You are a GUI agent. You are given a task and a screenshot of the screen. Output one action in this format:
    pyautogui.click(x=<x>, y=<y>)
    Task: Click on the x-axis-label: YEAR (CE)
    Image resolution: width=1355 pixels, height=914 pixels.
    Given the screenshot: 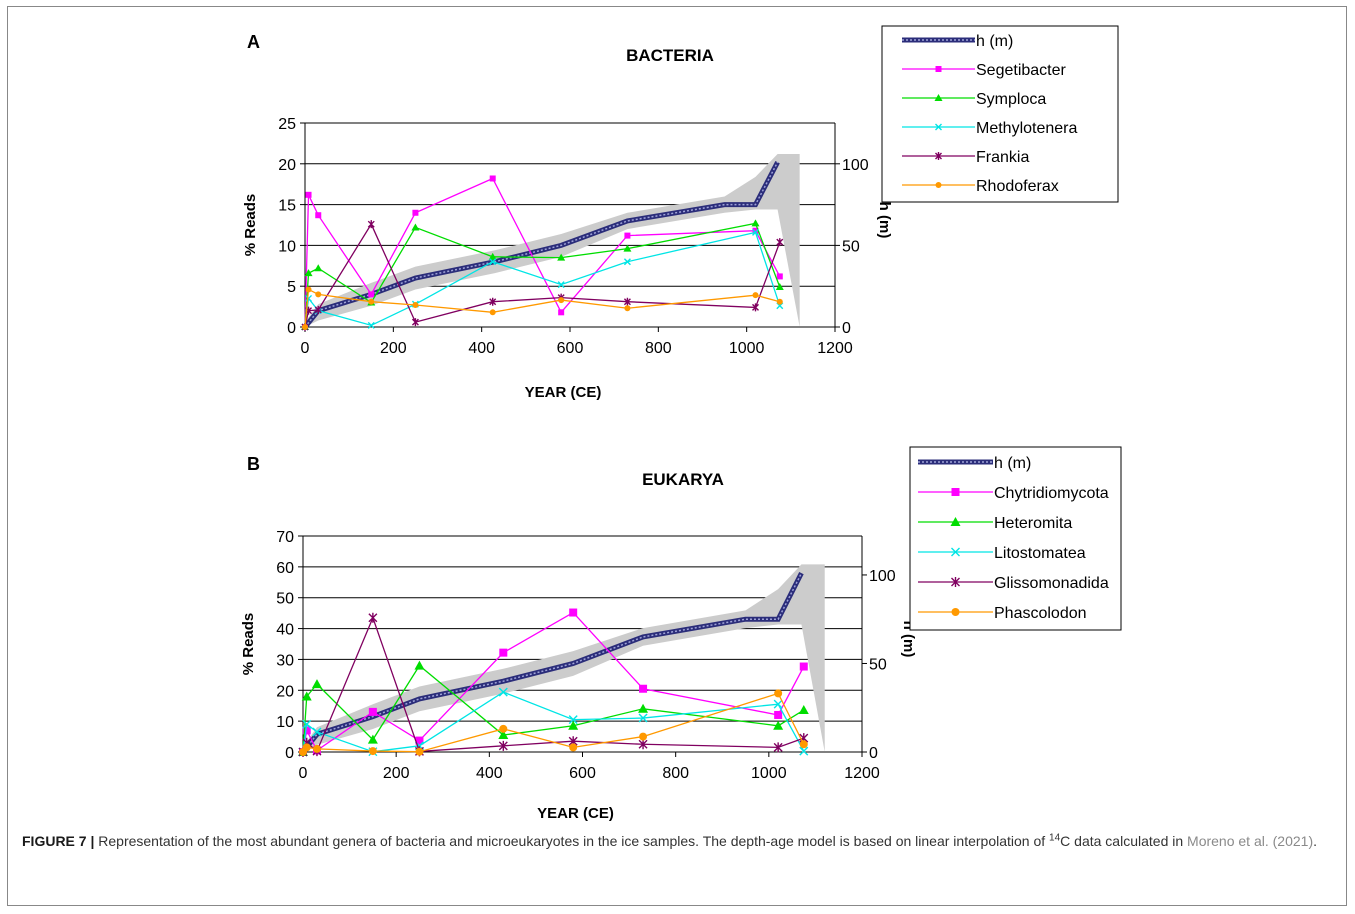 What is the action you would take?
    pyautogui.click(x=575, y=813)
    